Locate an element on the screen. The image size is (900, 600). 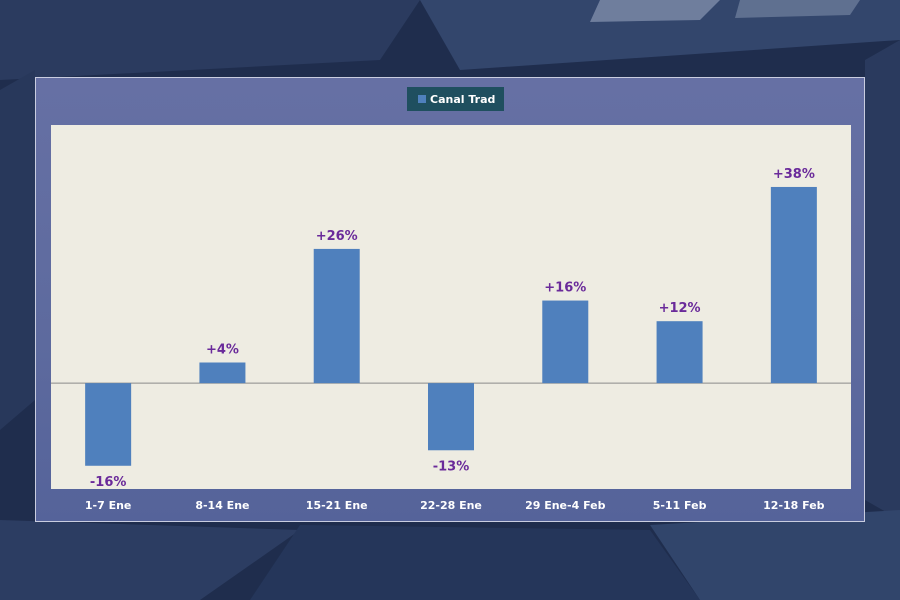
legend-swatch is located at coordinates (422, 99).